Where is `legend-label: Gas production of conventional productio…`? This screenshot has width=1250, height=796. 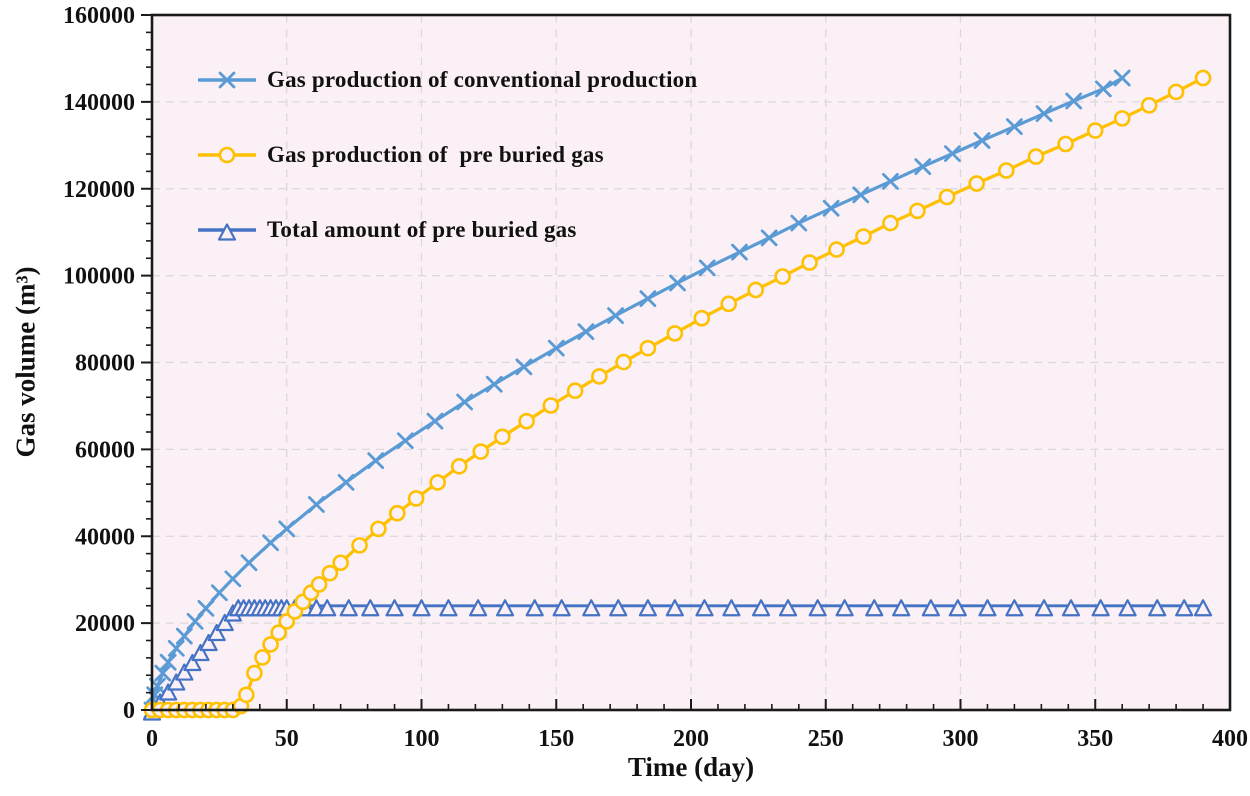 legend-label: Gas production of conventional productio… is located at coordinates (482, 79).